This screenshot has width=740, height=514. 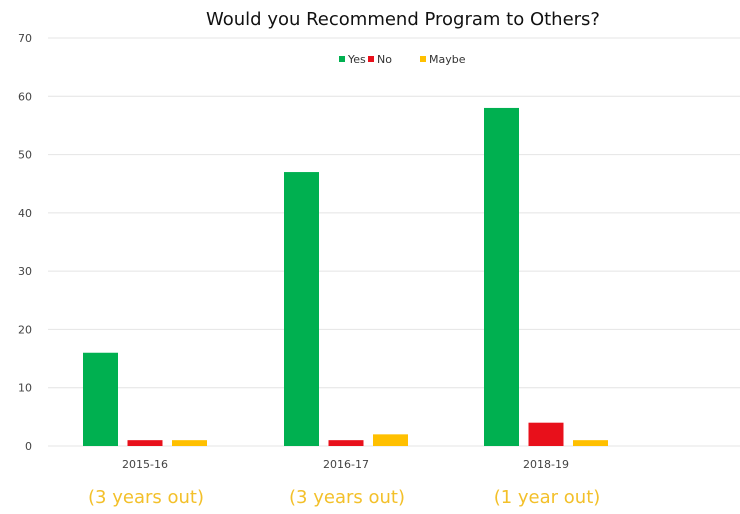 What do you see at coordinates (384, 59) in the screenshot?
I see `legend-label-no: No` at bounding box center [384, 59].